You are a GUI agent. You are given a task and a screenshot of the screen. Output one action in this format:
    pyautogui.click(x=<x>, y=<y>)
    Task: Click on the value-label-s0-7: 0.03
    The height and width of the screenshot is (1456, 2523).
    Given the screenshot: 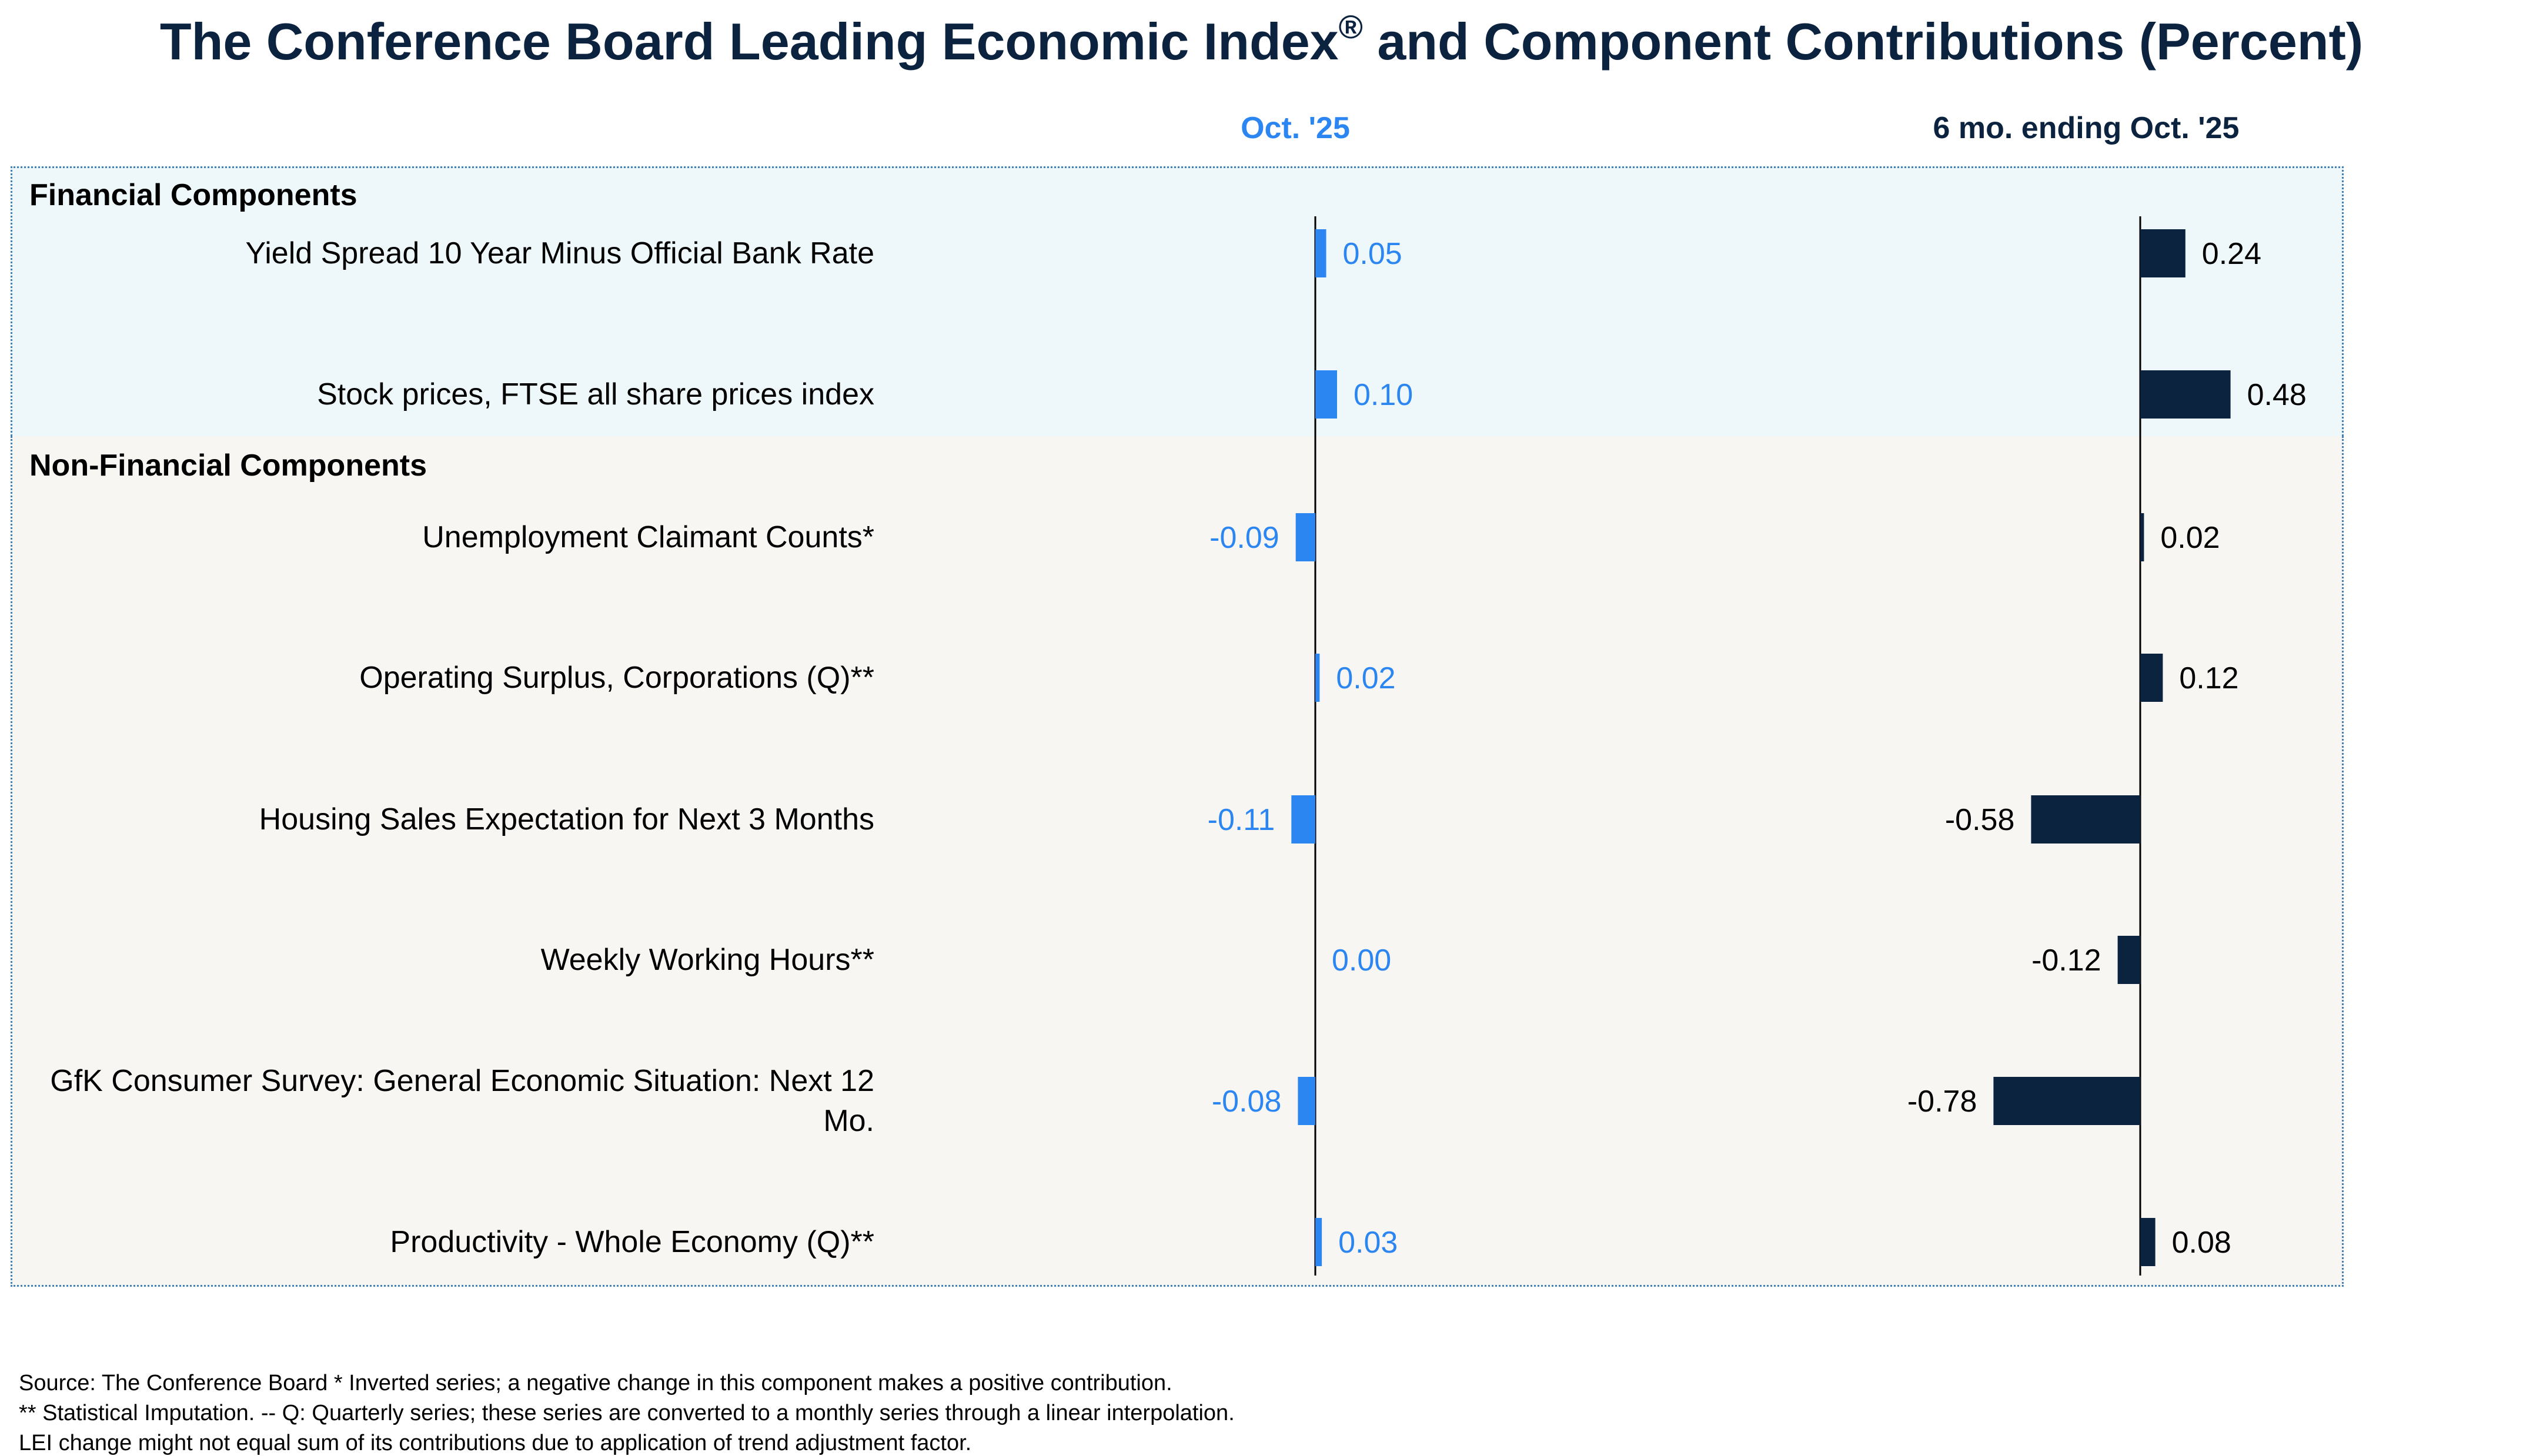 What is the action you would take?
    pyautogui.click(x=1368, y=1243)
    